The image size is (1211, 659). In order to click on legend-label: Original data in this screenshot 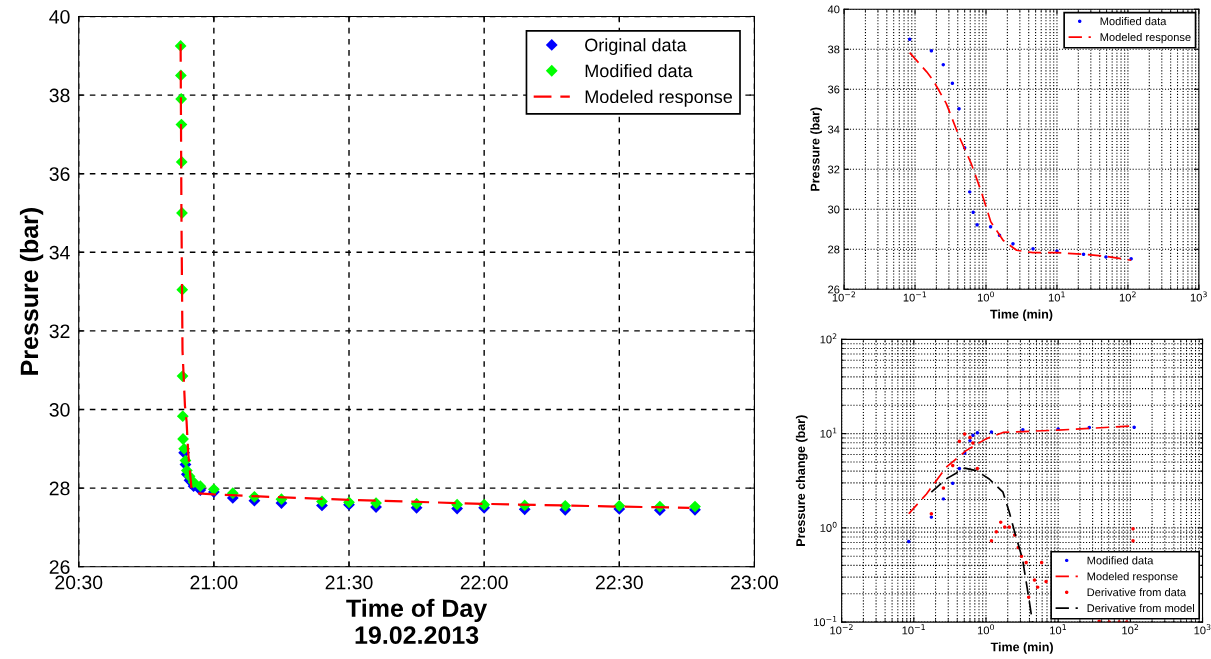, I will do `click(636, 46)`.